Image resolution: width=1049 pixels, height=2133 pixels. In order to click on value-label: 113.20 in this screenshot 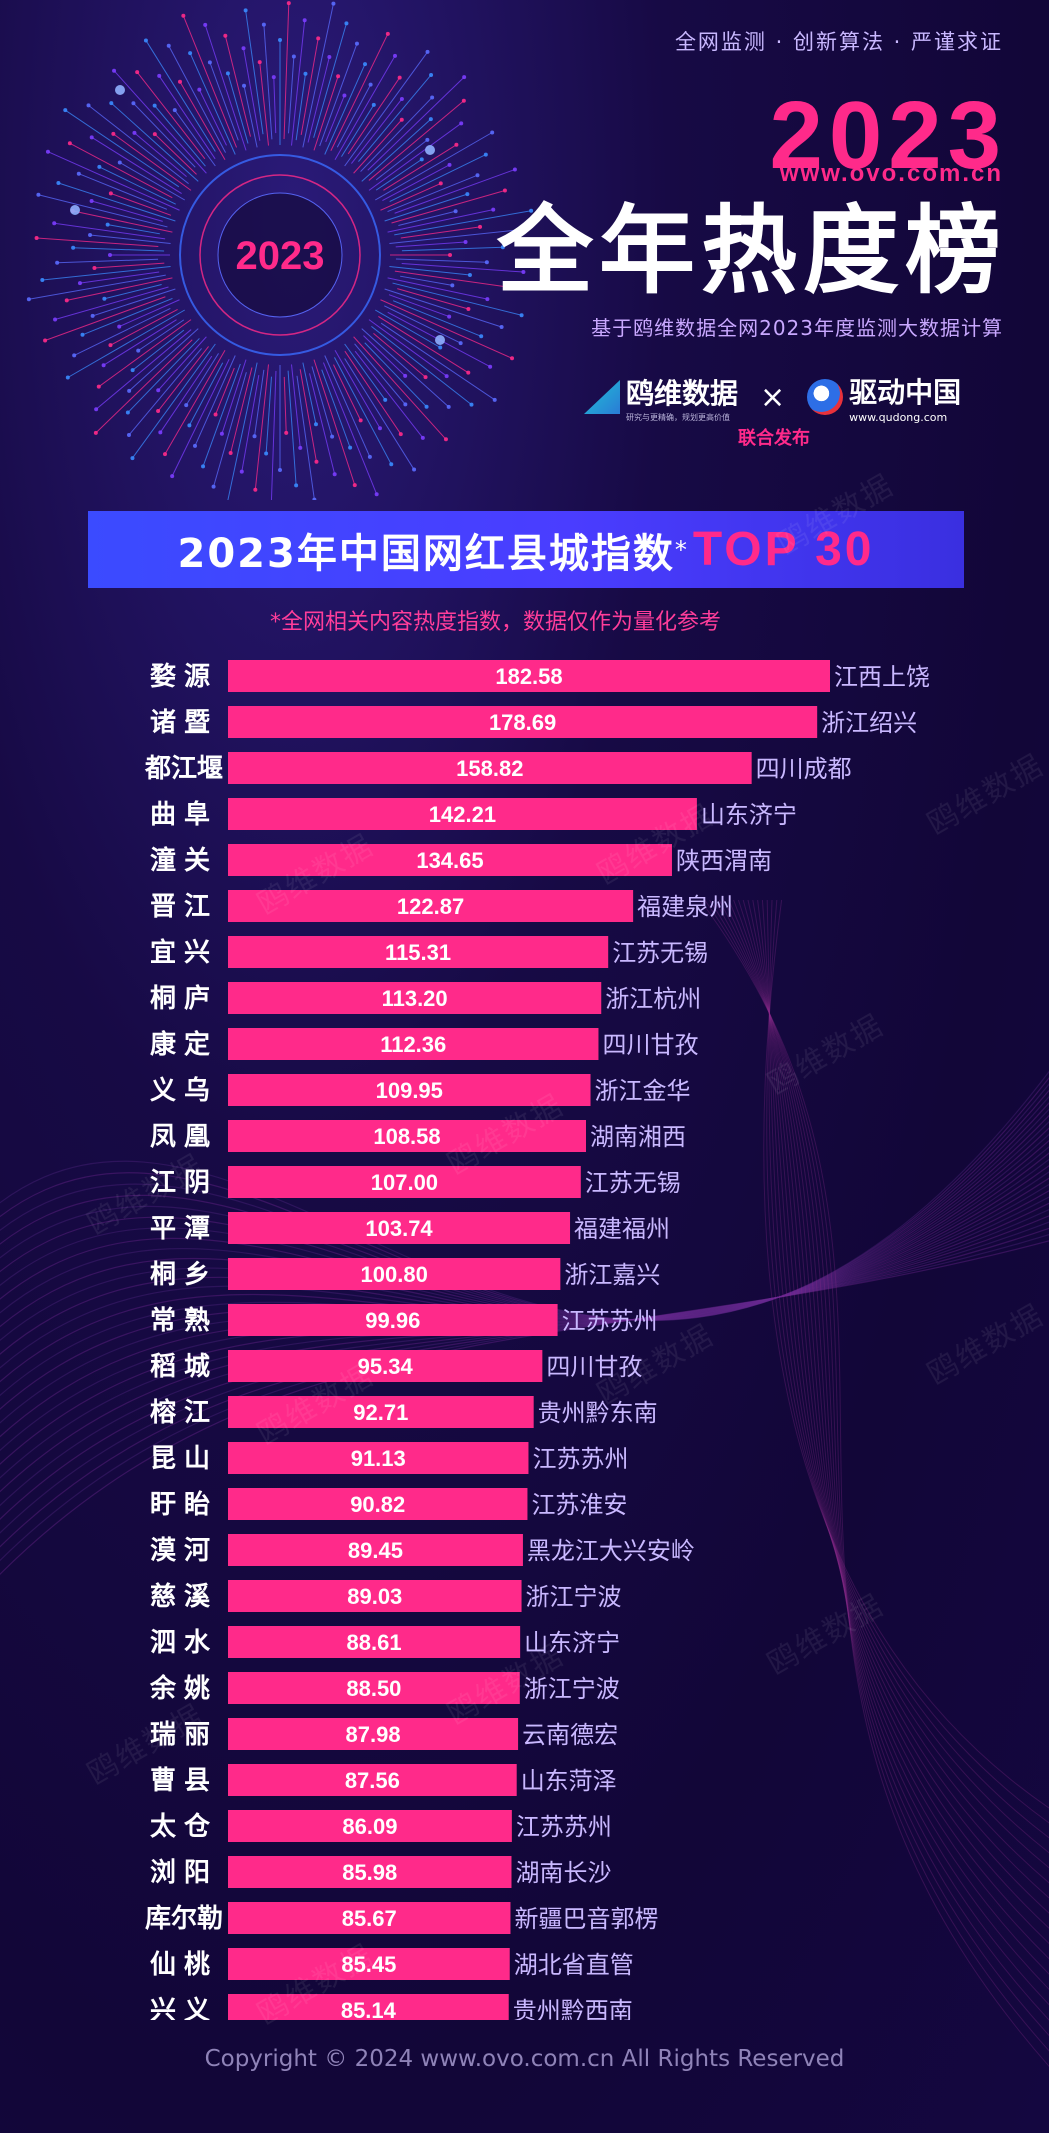, I will do `click(415, 998)`.